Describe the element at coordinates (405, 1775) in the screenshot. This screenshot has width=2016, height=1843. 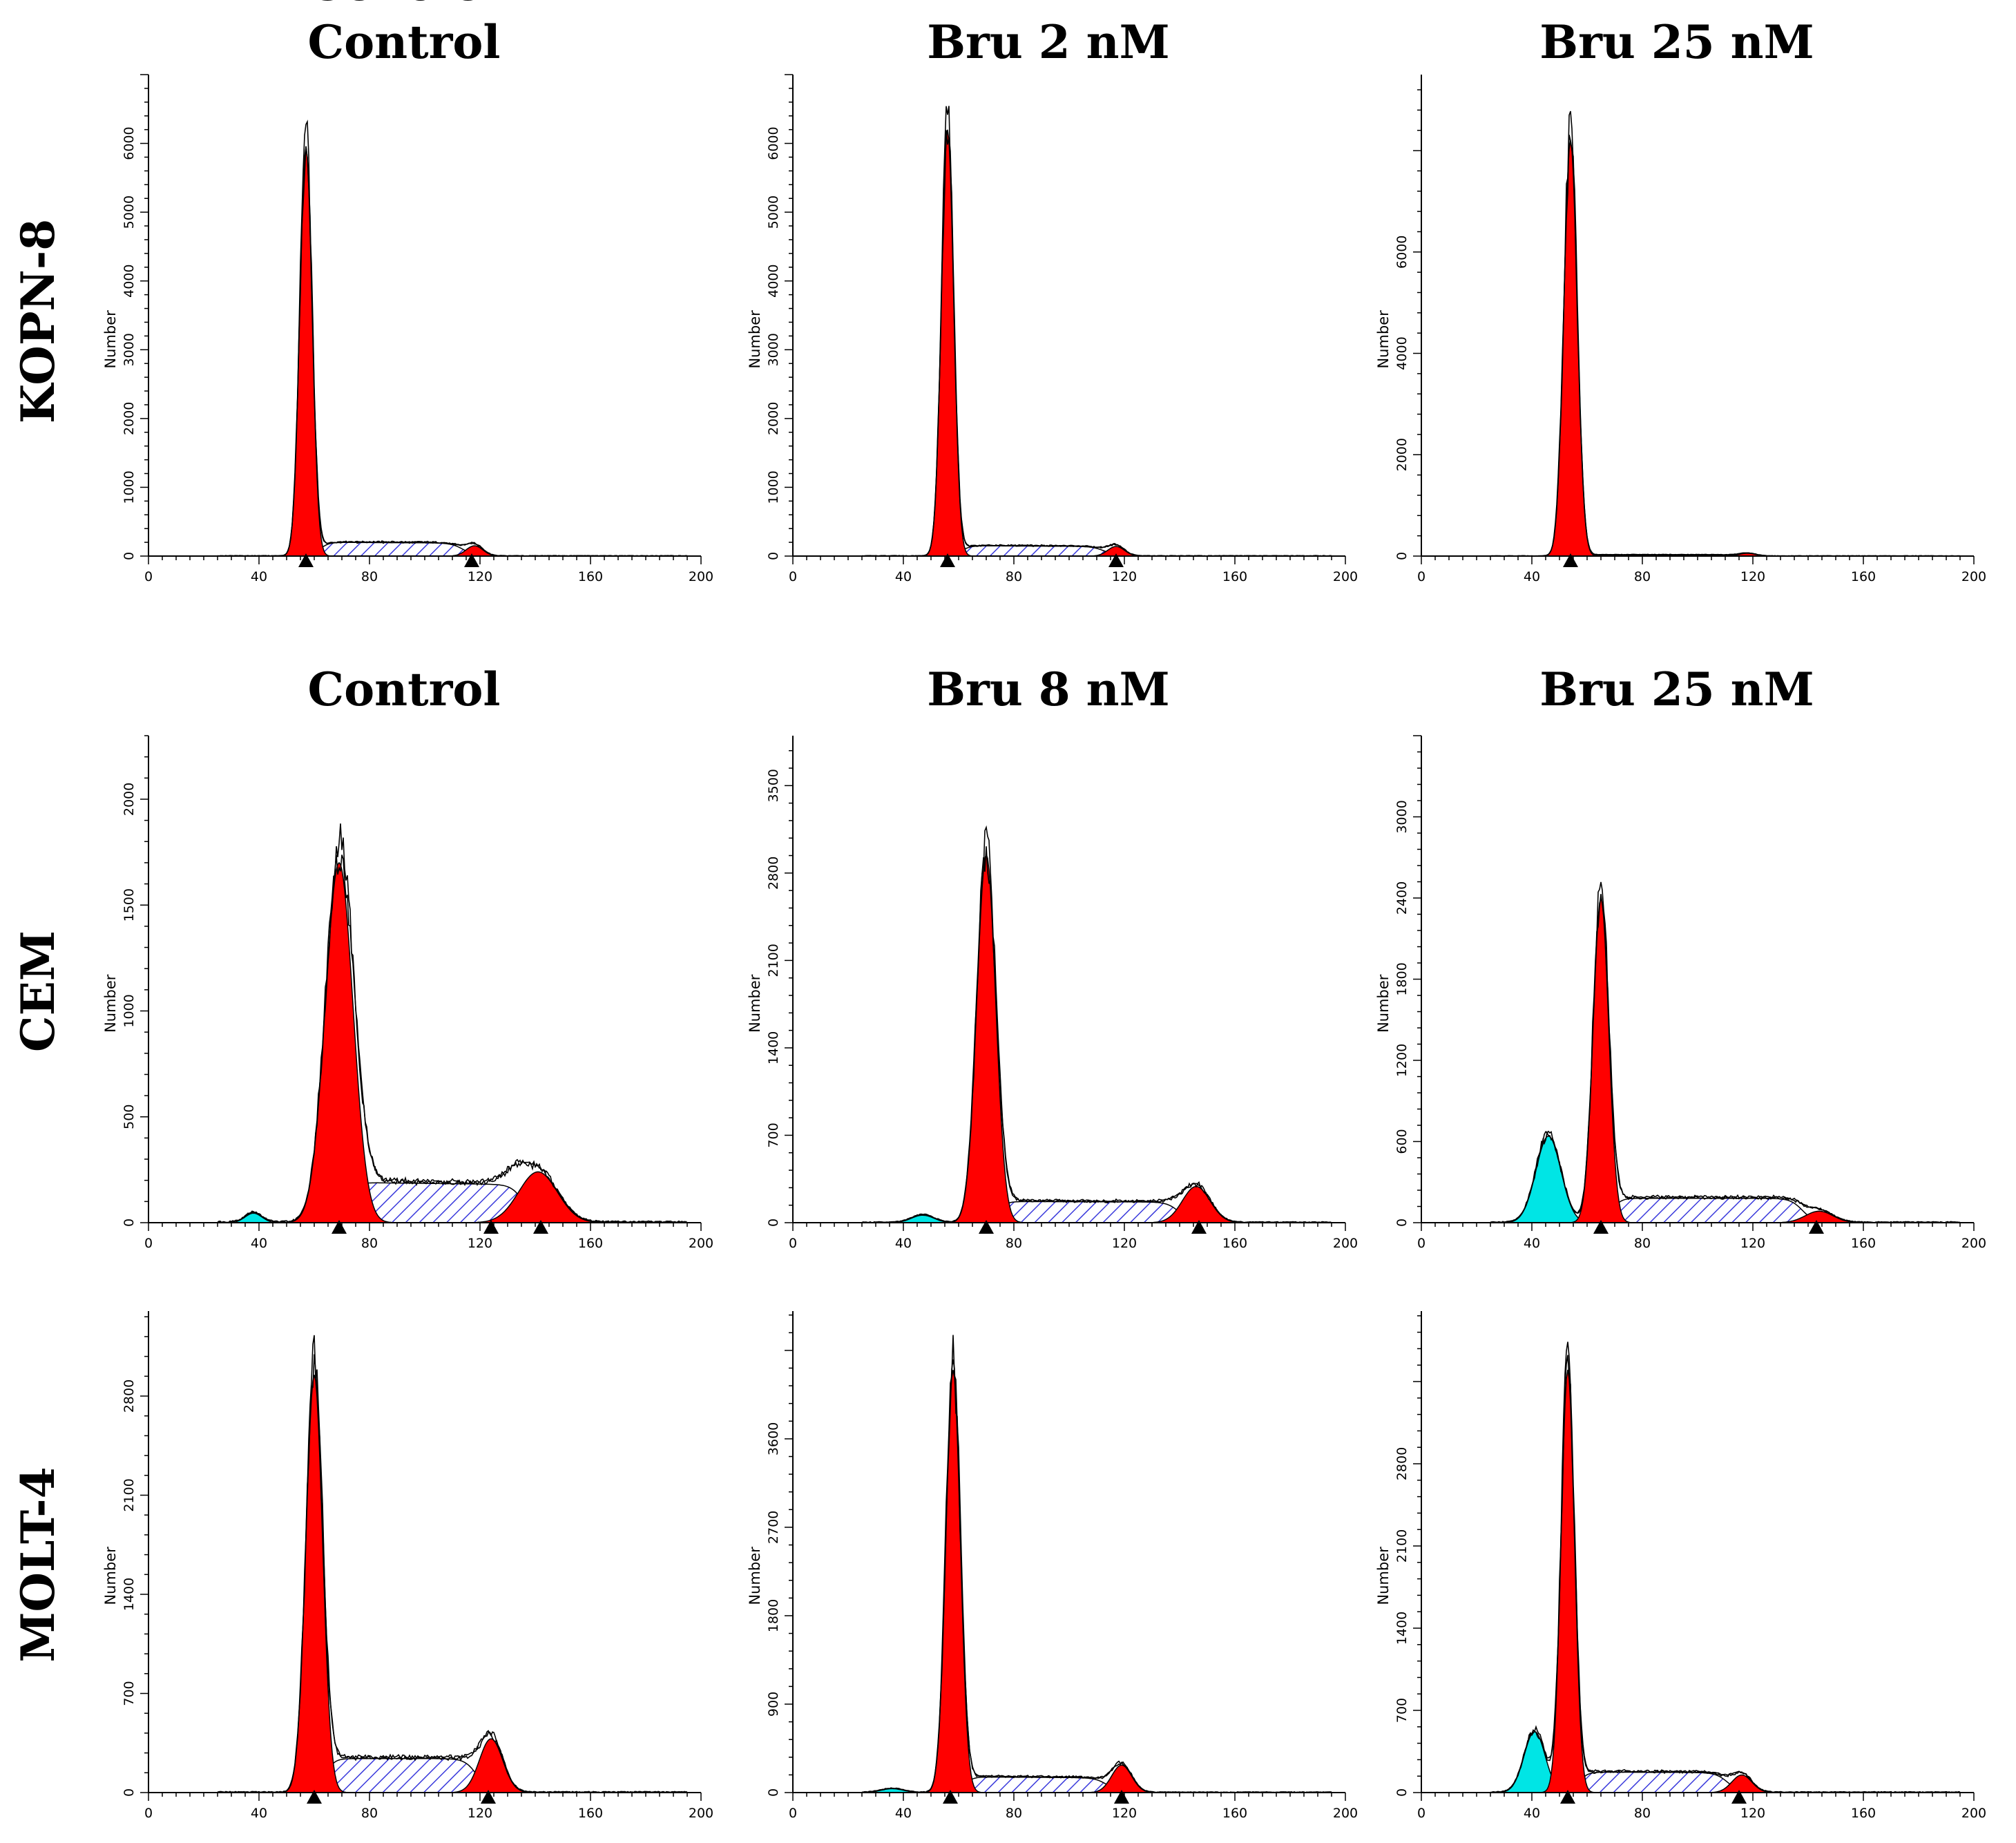
I see `panel-7-s-phase` at that location.